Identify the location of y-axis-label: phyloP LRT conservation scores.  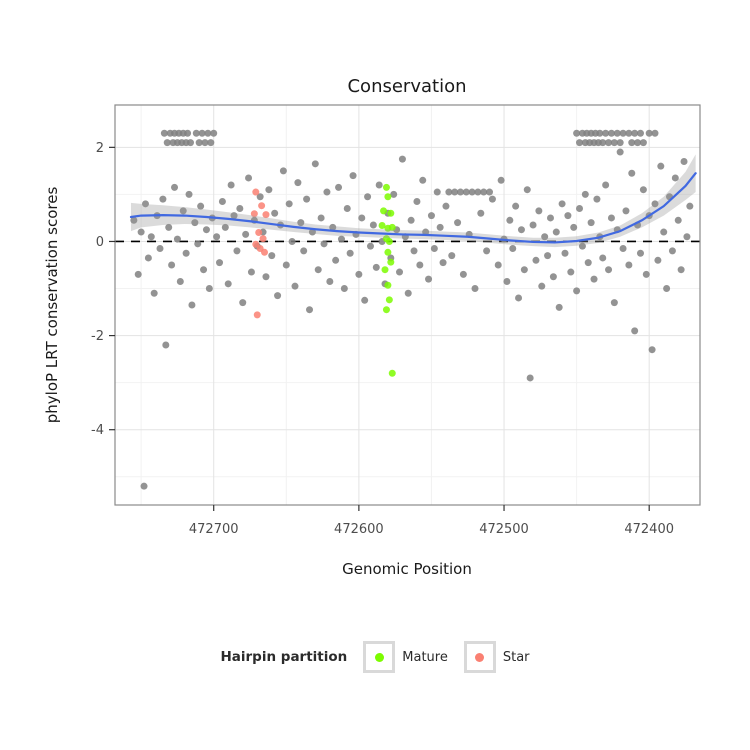
(52, 305).